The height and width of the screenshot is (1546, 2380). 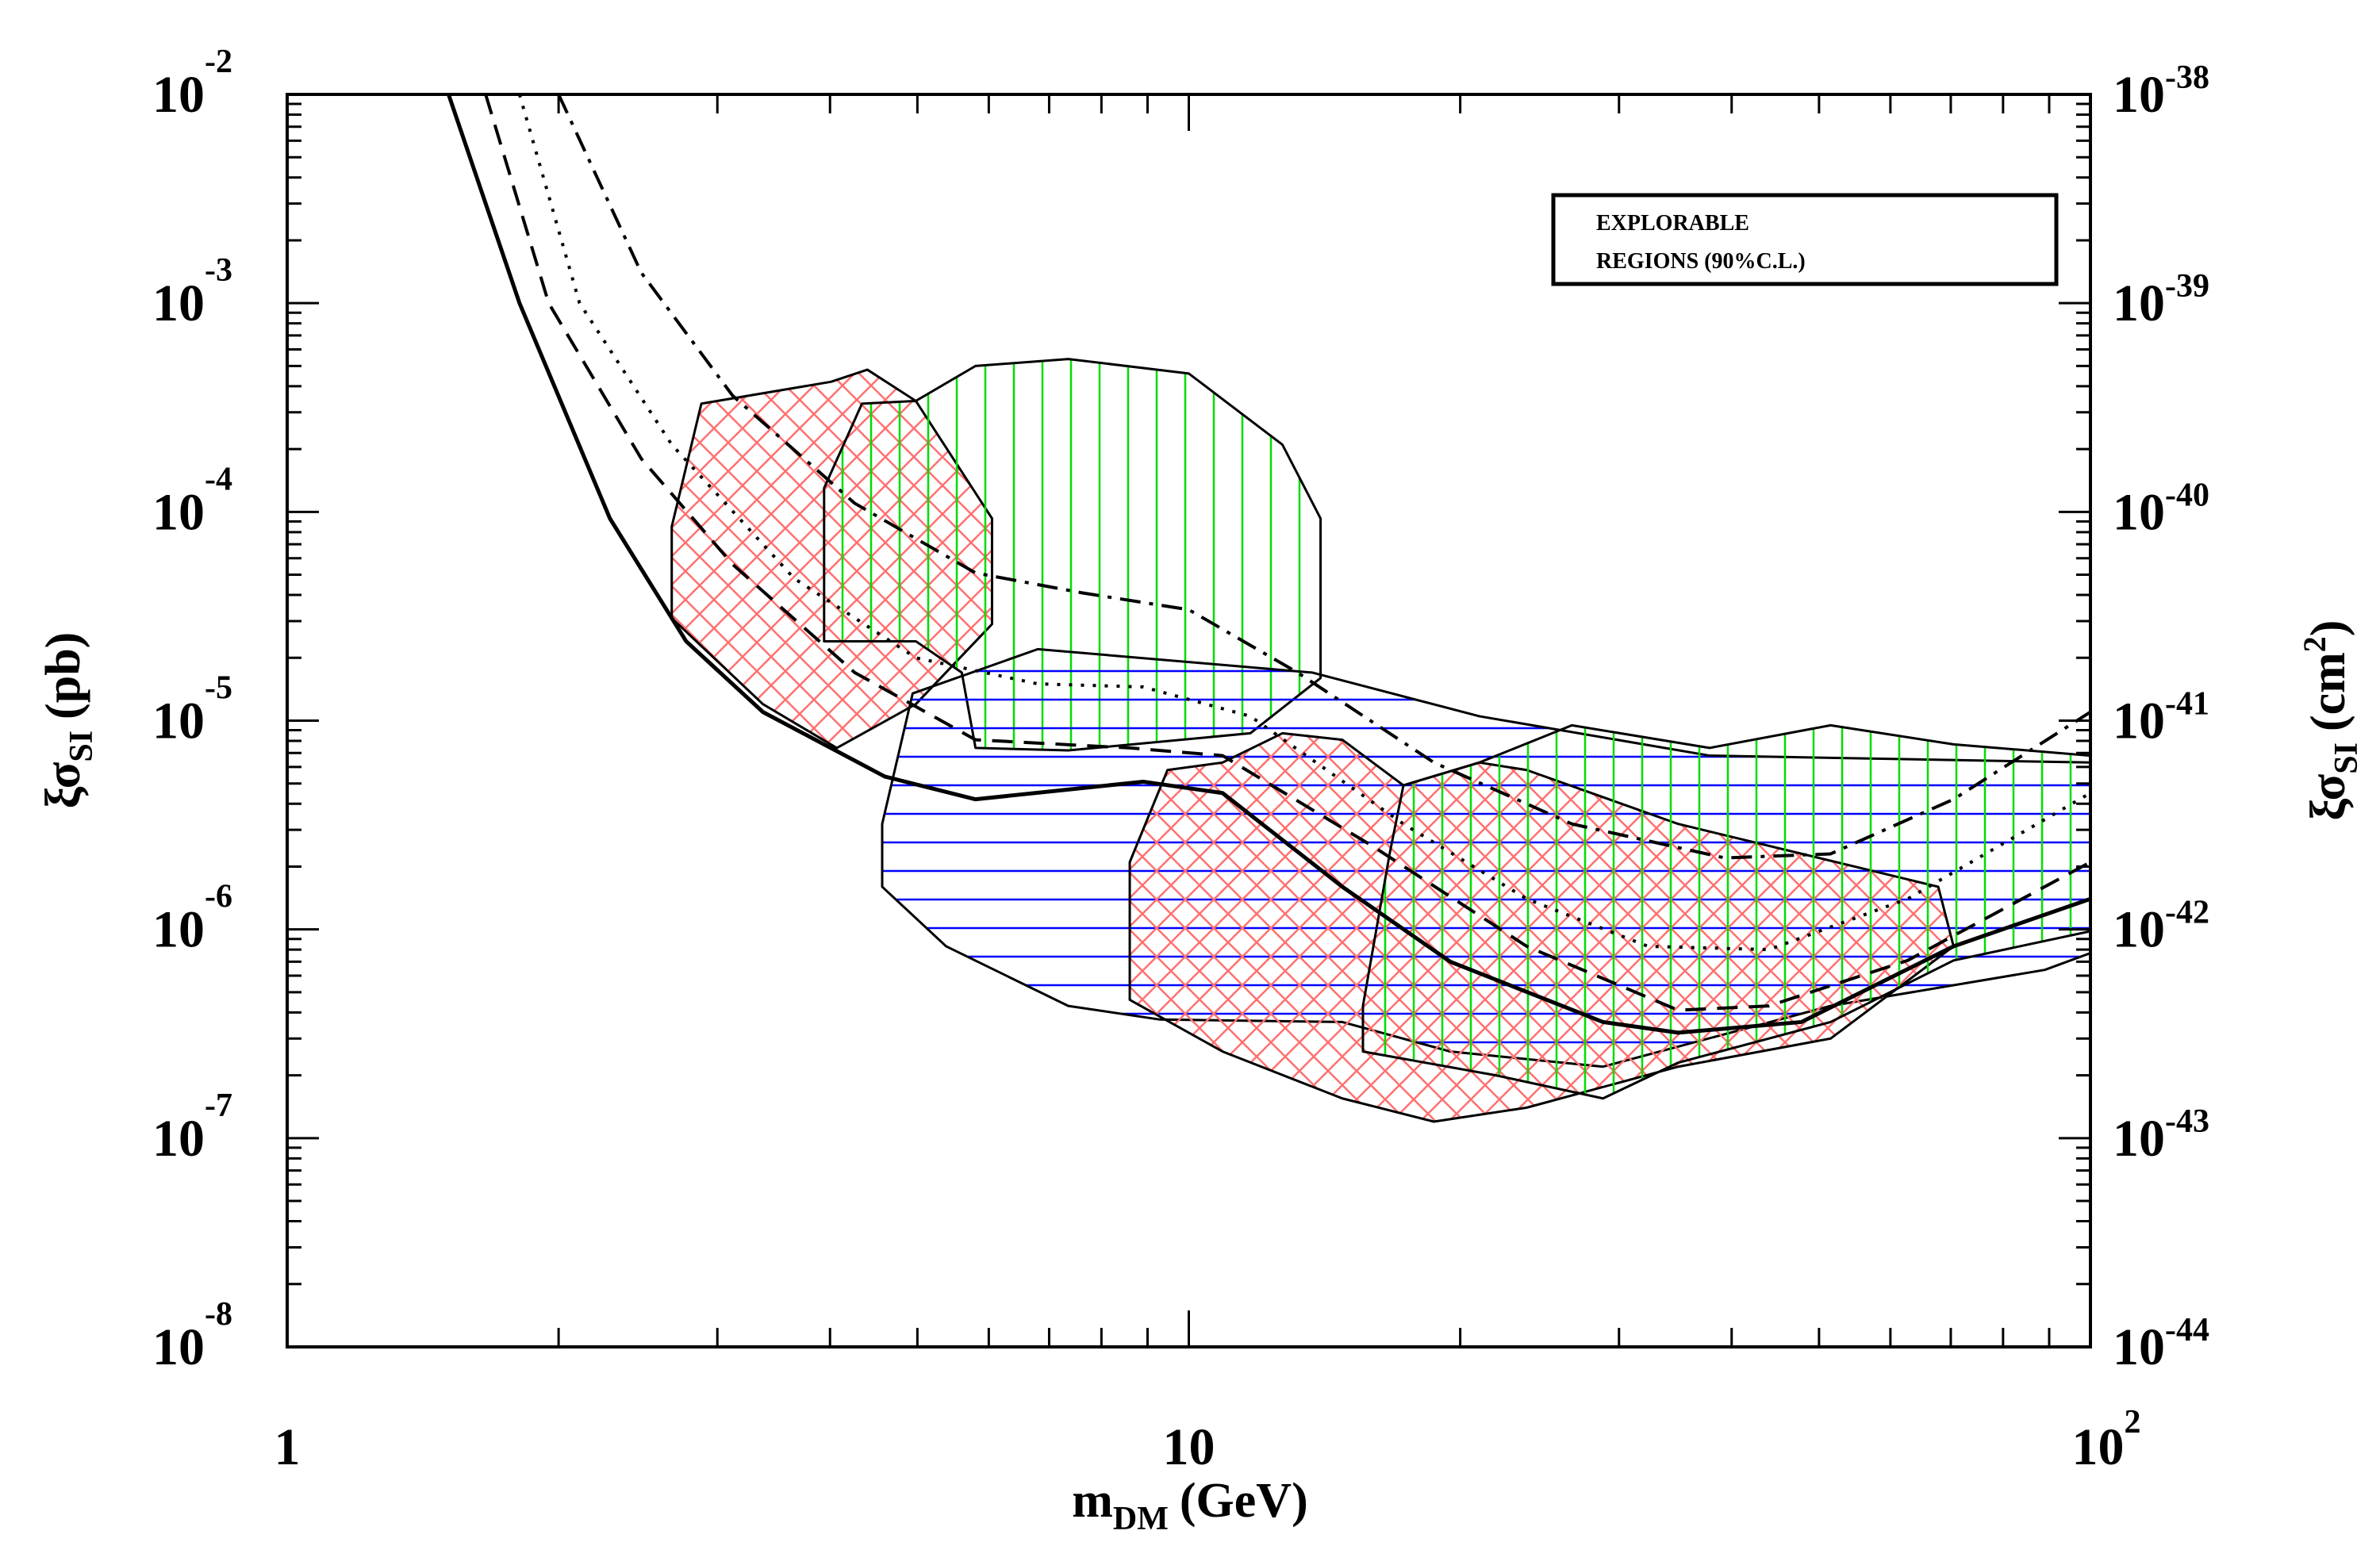 What do you see at coordinates (1072, 555) in the screenshot?
I see `region` at bounding box center [1072, 555].